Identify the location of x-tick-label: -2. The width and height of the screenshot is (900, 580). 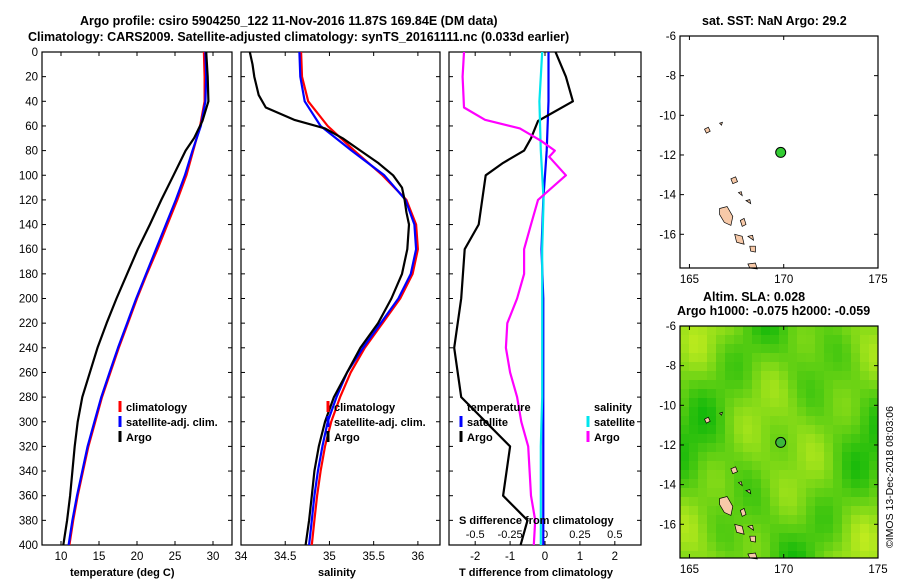
(475, 557).